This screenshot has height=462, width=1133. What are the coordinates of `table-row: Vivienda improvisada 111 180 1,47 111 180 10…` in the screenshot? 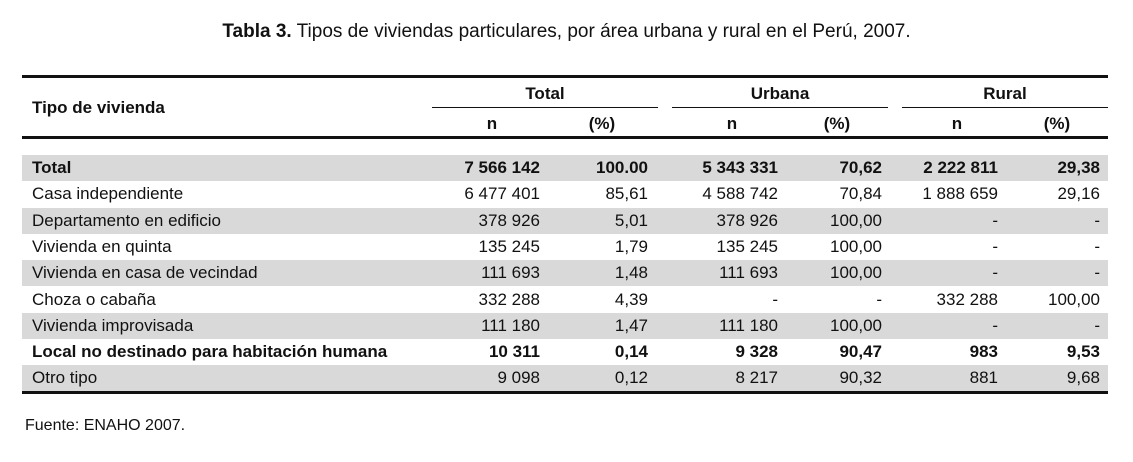 It's located at (565, 325).